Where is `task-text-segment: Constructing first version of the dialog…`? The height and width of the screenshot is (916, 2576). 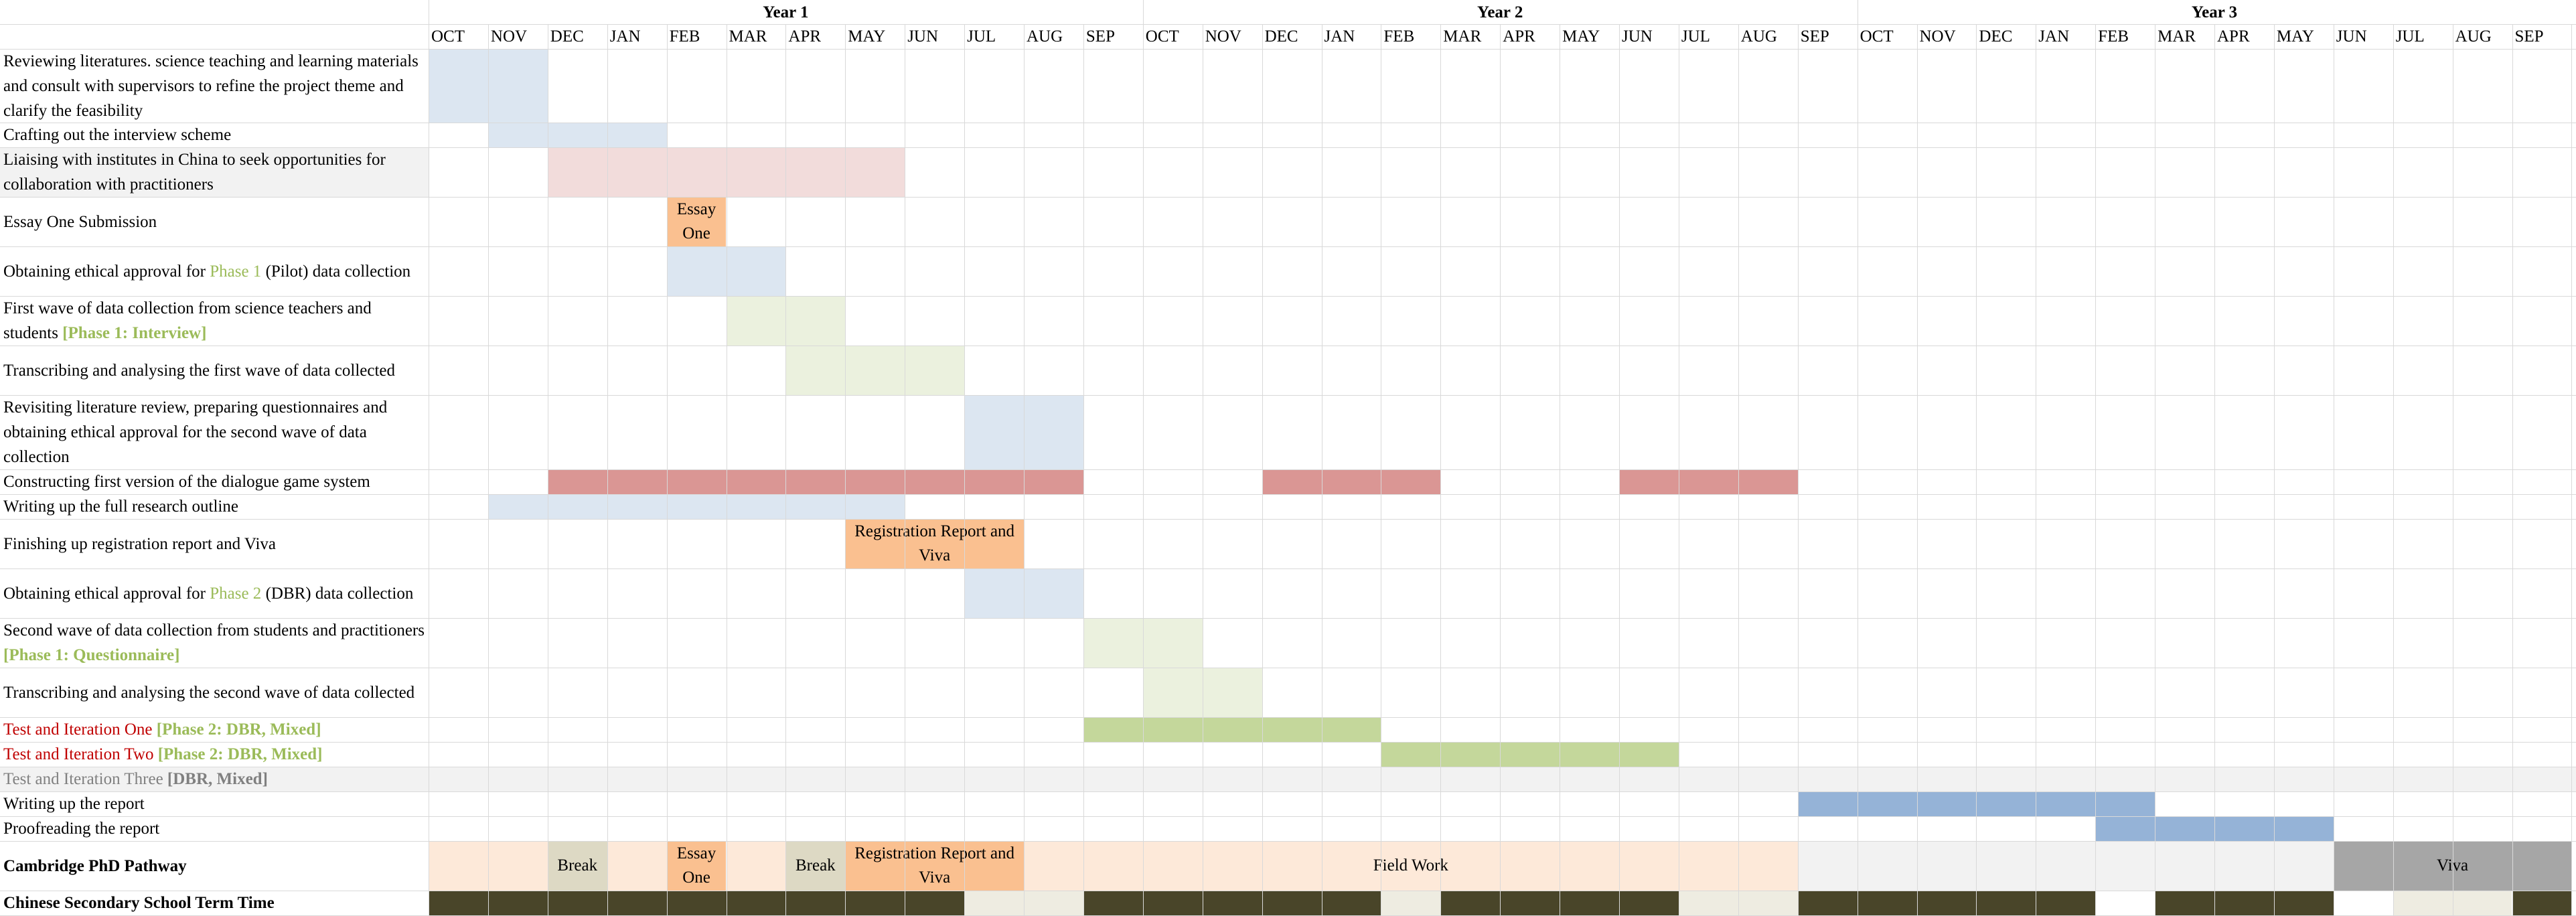 task-text-segment: Constructing first version of the dialog… is located at coordinates (186, 482).